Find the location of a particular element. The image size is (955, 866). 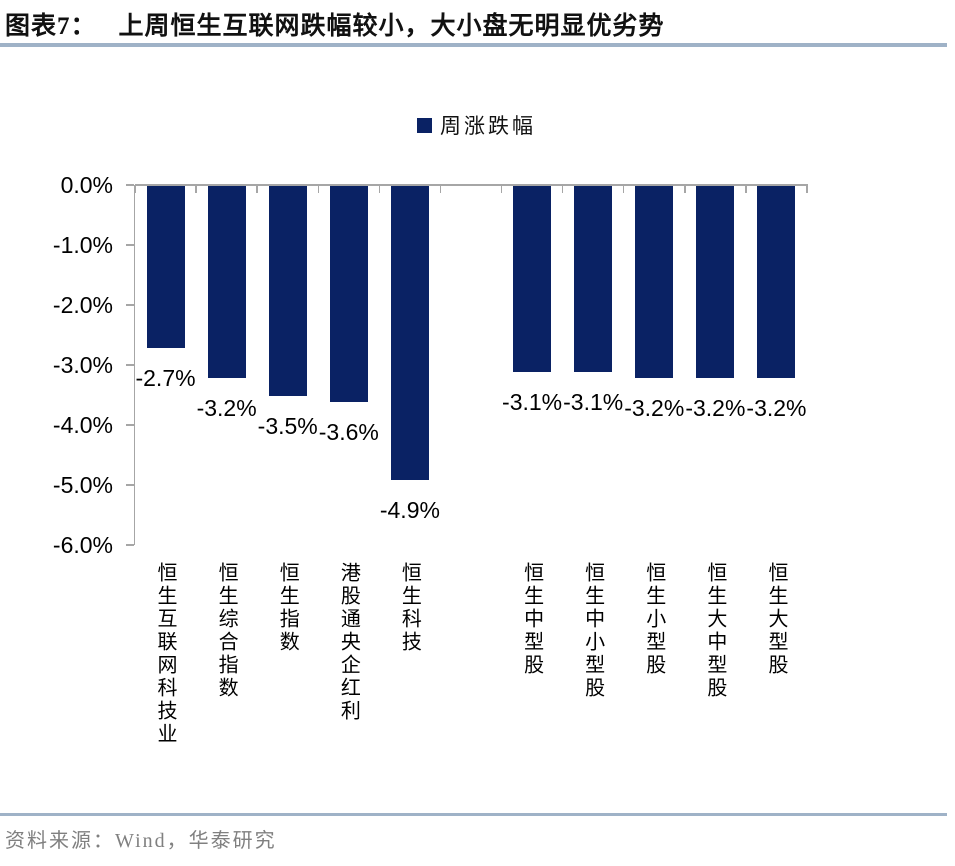

y-tick-label: -3.0% is located at coordinates (82, 365).